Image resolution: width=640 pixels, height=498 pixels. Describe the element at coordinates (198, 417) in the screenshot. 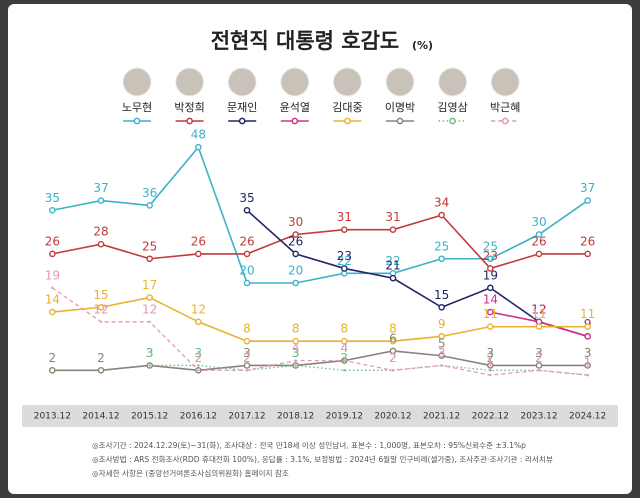

I see `x-tick-label: 2016.12` at that location.